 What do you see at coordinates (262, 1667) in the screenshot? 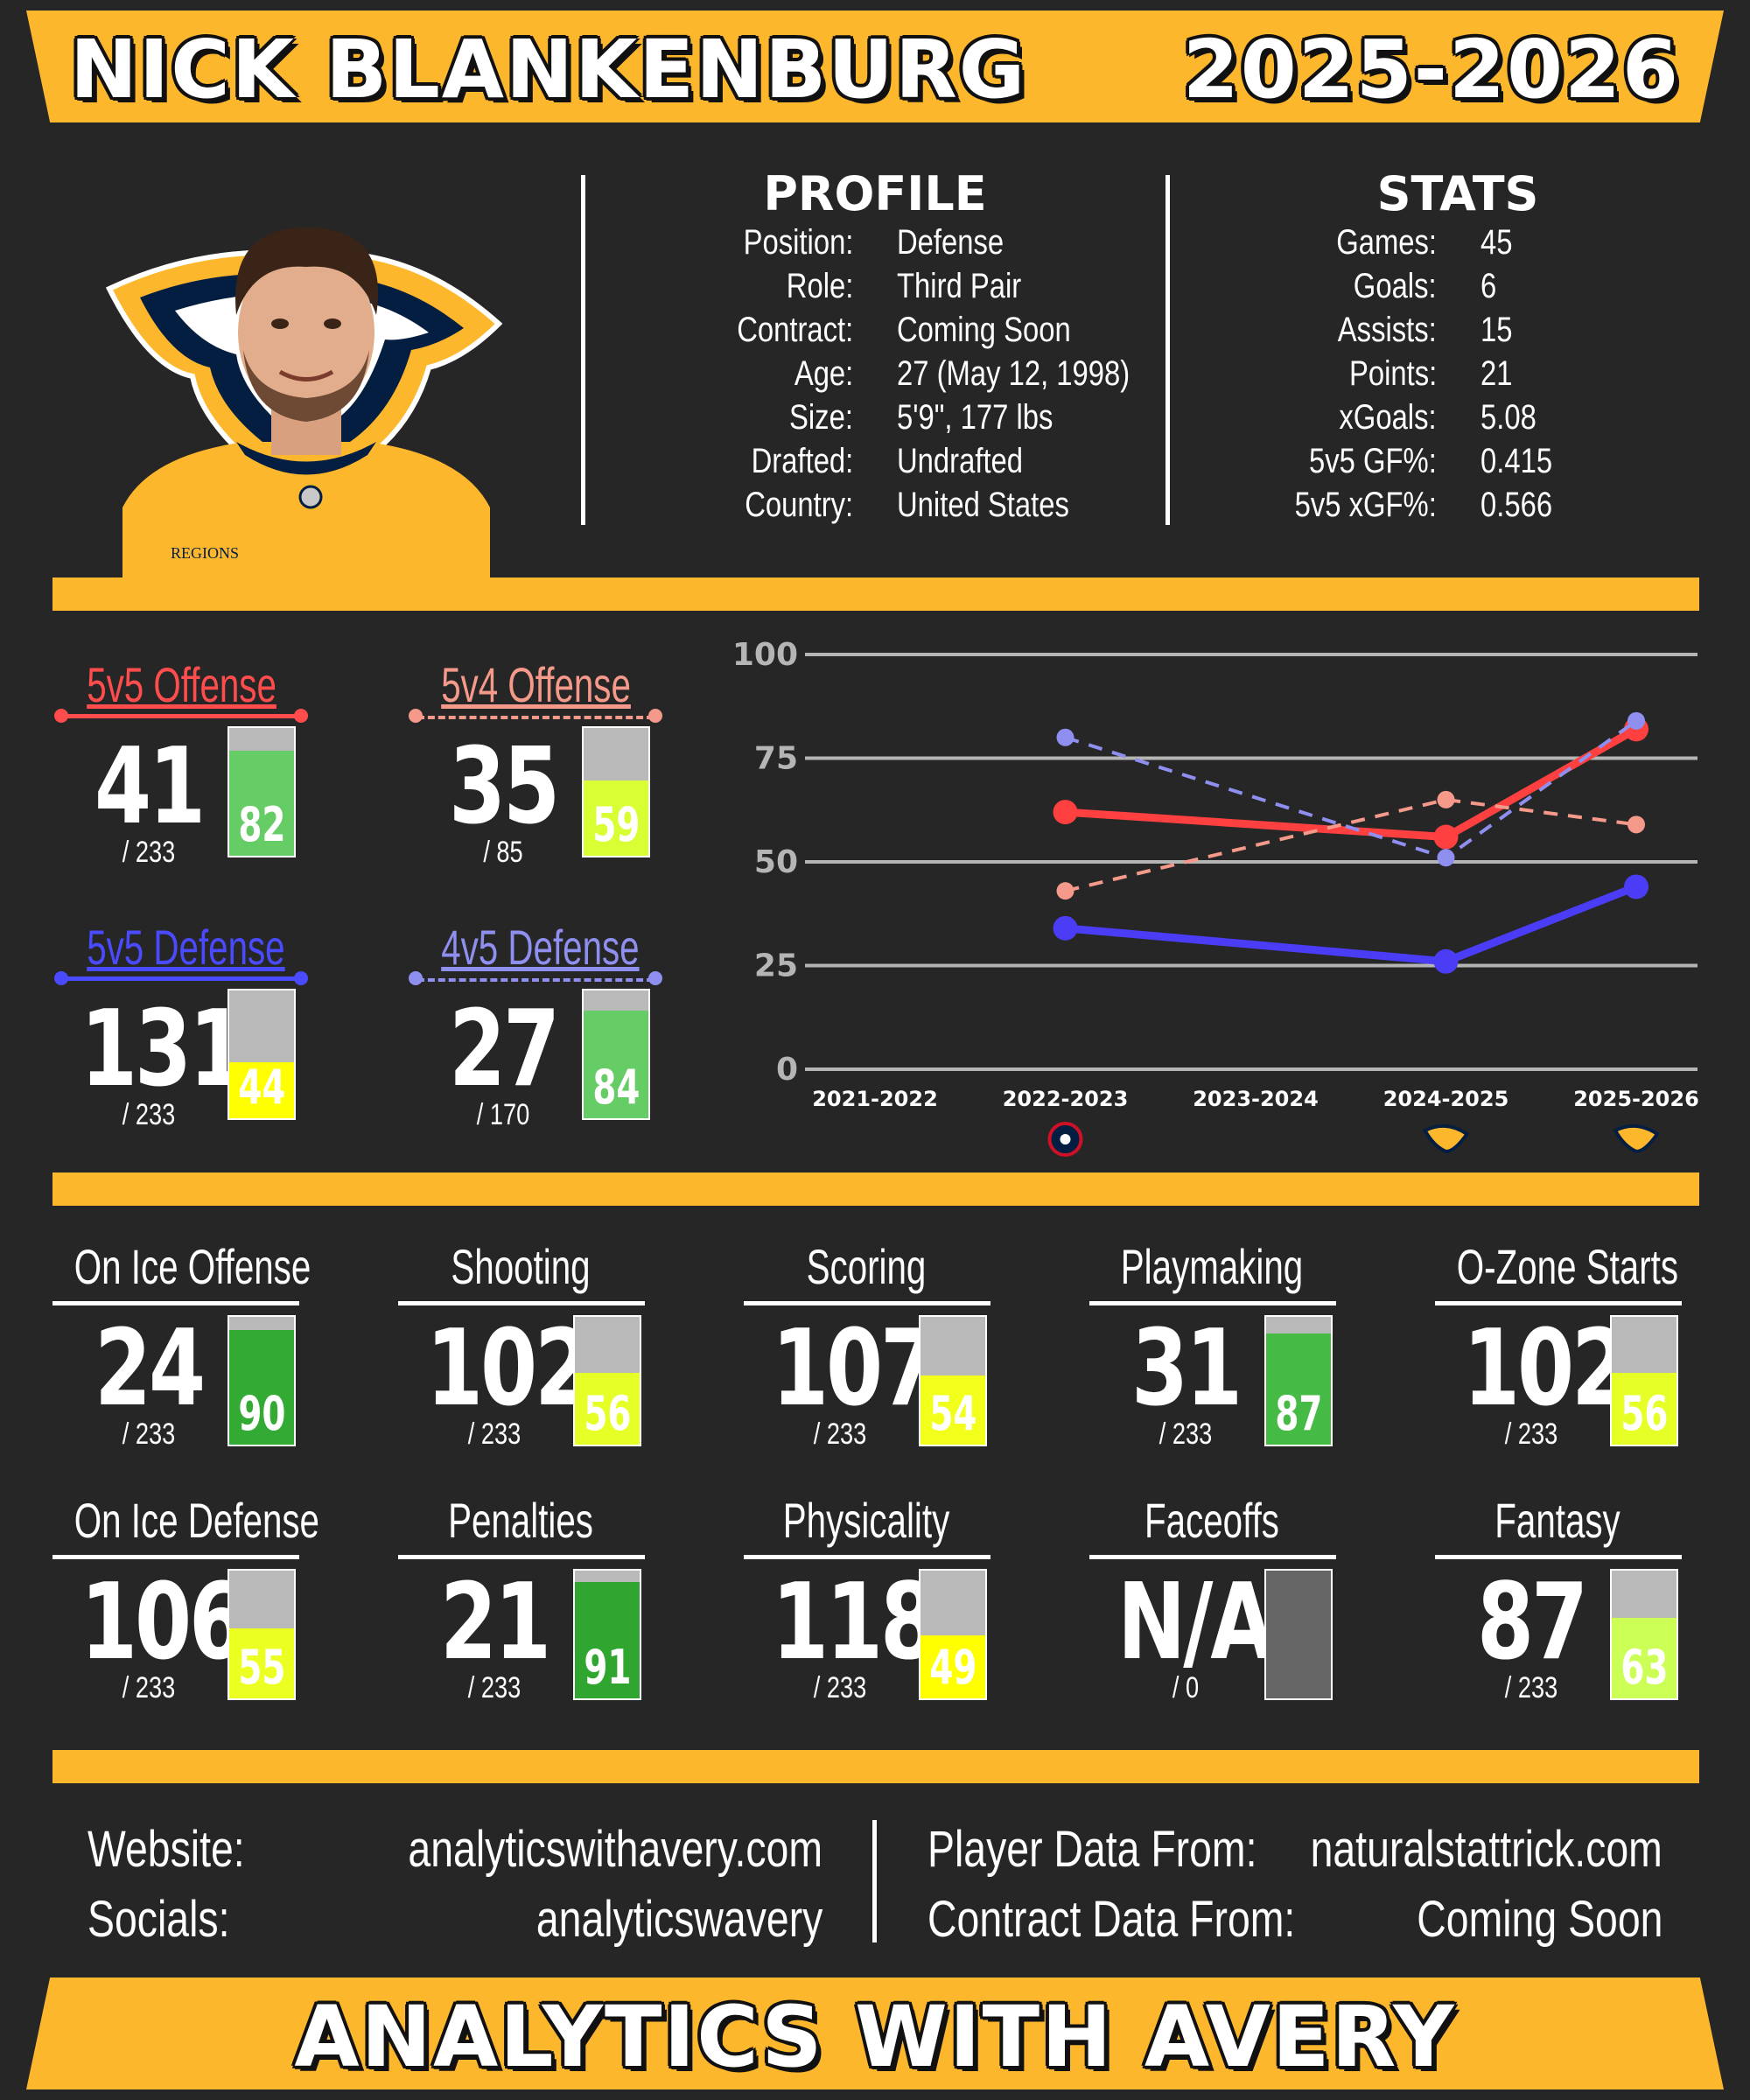
I see `percentile-value: 55` at bounding box center [262, 1667].